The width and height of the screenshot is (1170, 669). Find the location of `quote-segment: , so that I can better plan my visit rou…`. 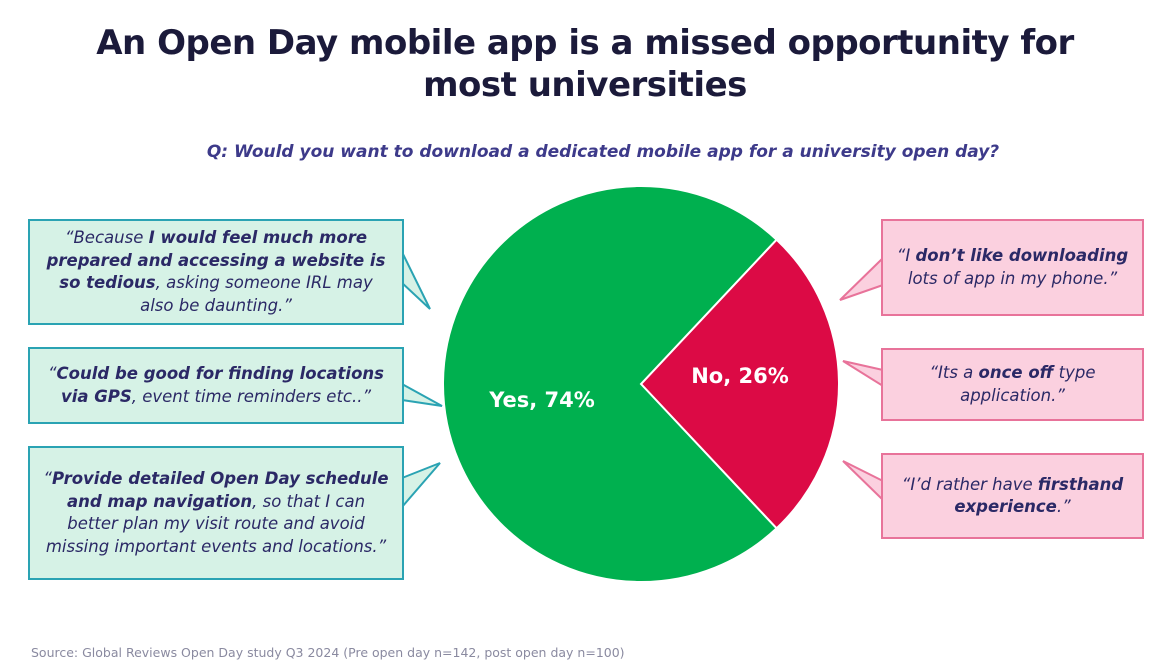

quote-segment: , so that I can better plan my visit rou… is located at coordinates (216, 523).